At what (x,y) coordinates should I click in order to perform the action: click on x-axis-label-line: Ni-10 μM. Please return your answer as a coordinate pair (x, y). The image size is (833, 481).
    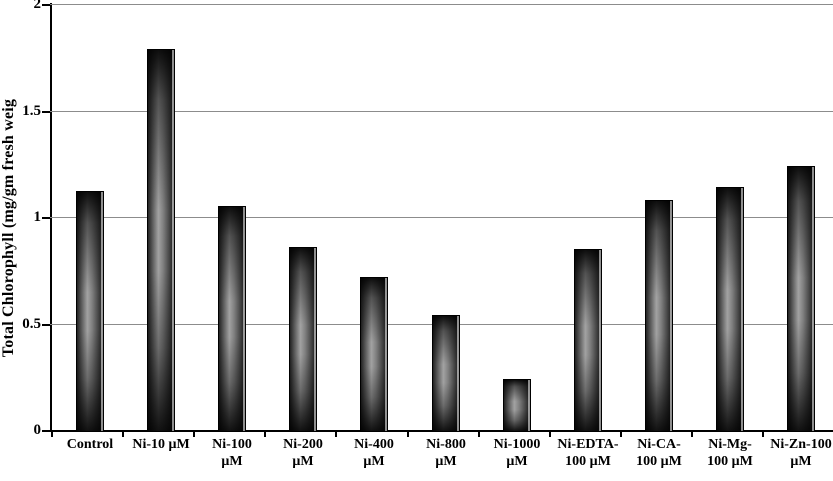
    Looking at the image, I should click on (161, 444).